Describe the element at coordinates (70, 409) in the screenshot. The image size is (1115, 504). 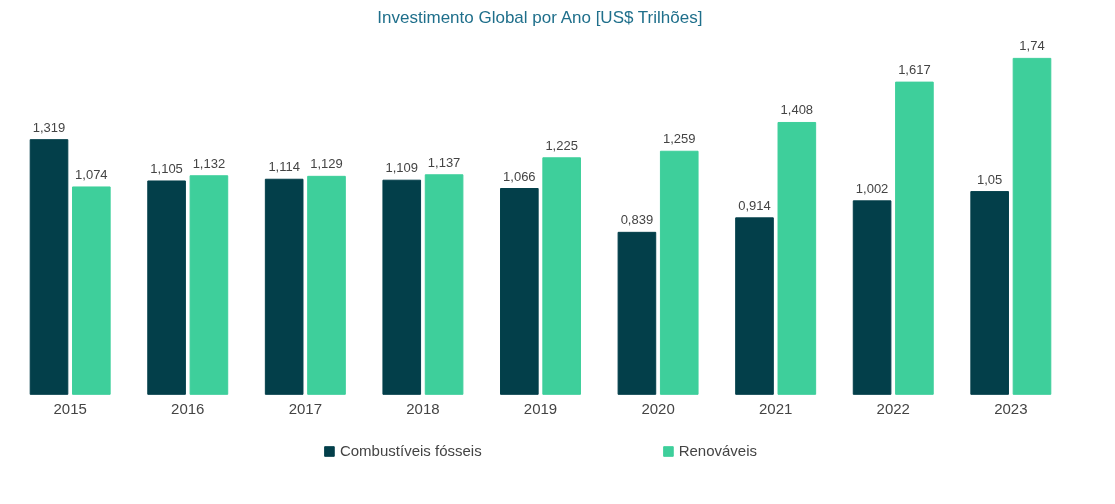
I see `x-tick-label: 2015` at that location.